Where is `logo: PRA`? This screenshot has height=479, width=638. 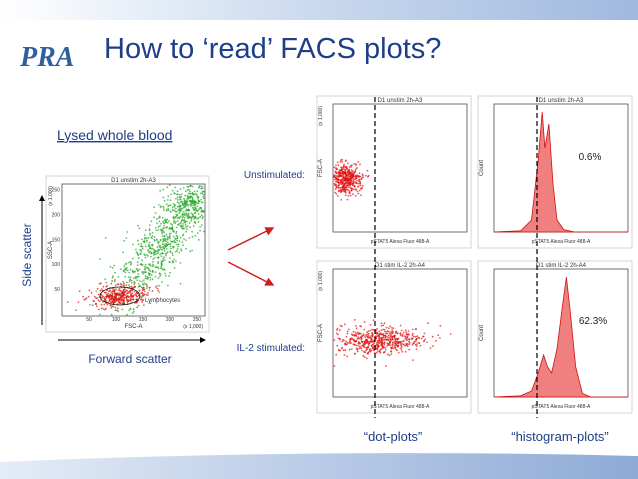 logo: PRA is located at coordinates (46, 57).